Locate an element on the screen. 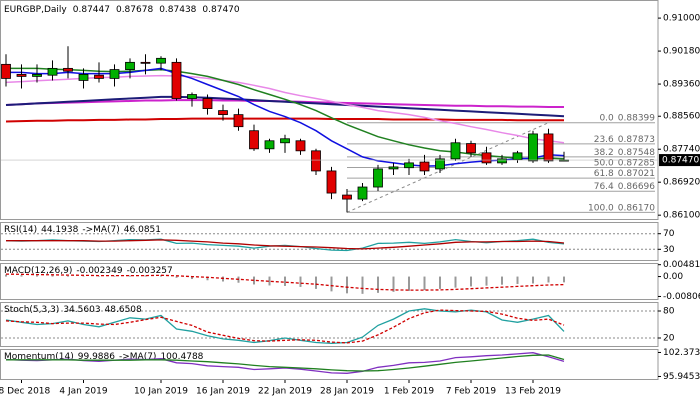  last-price-label: 0.87470 is located at coordinates (680, 161).